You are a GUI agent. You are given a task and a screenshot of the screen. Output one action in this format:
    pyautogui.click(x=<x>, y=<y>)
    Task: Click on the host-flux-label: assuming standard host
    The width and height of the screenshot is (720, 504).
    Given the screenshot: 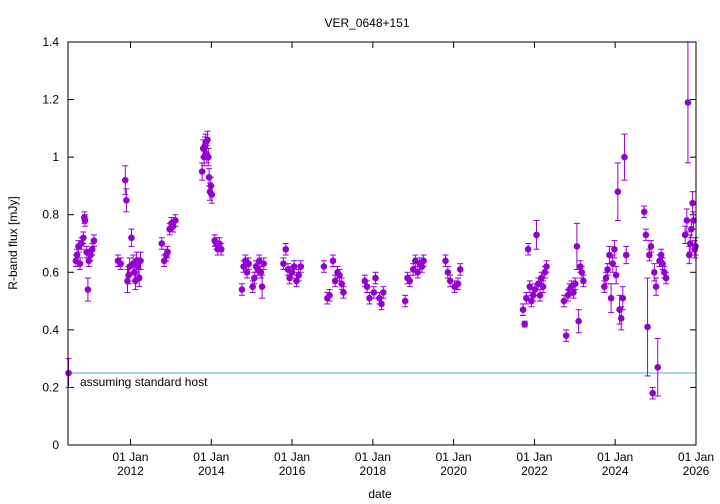 What is the action you would take?
    pyautogui.click(x=144, y=382)
    